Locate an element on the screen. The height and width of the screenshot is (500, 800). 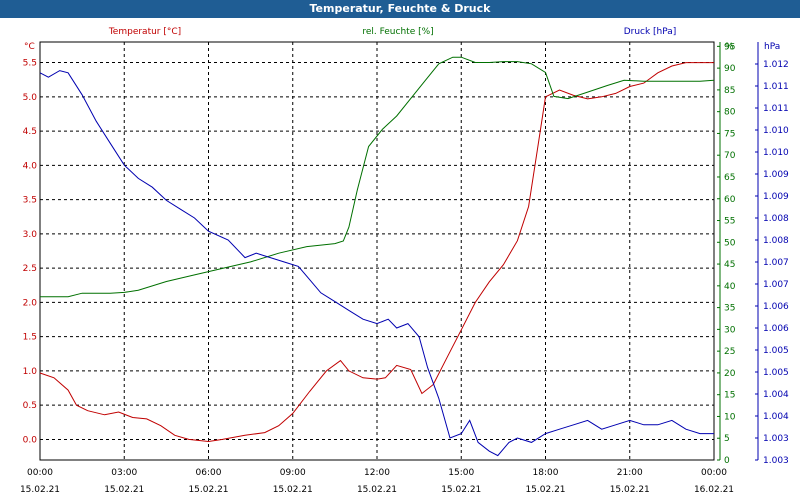
humidity-tick-label: 30 is located at coordinates (730, 330).